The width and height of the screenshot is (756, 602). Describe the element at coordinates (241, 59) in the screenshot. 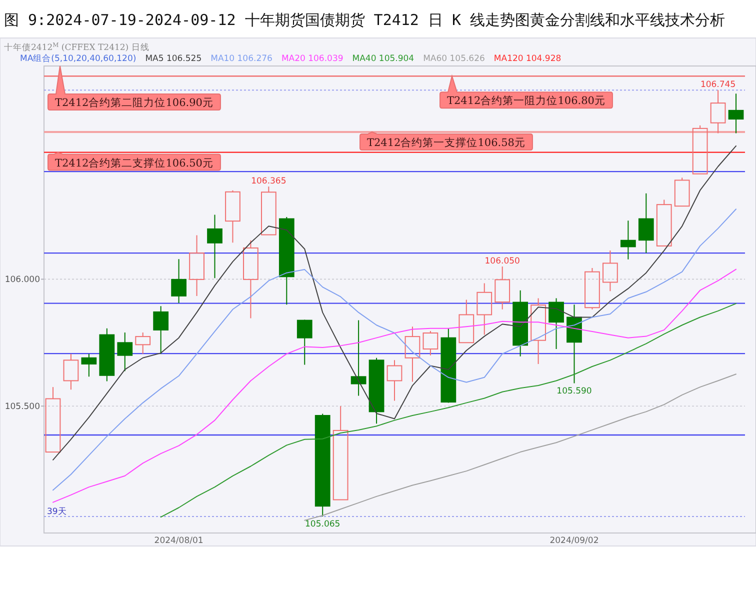

I see `text: MA10 106.276` at that location.